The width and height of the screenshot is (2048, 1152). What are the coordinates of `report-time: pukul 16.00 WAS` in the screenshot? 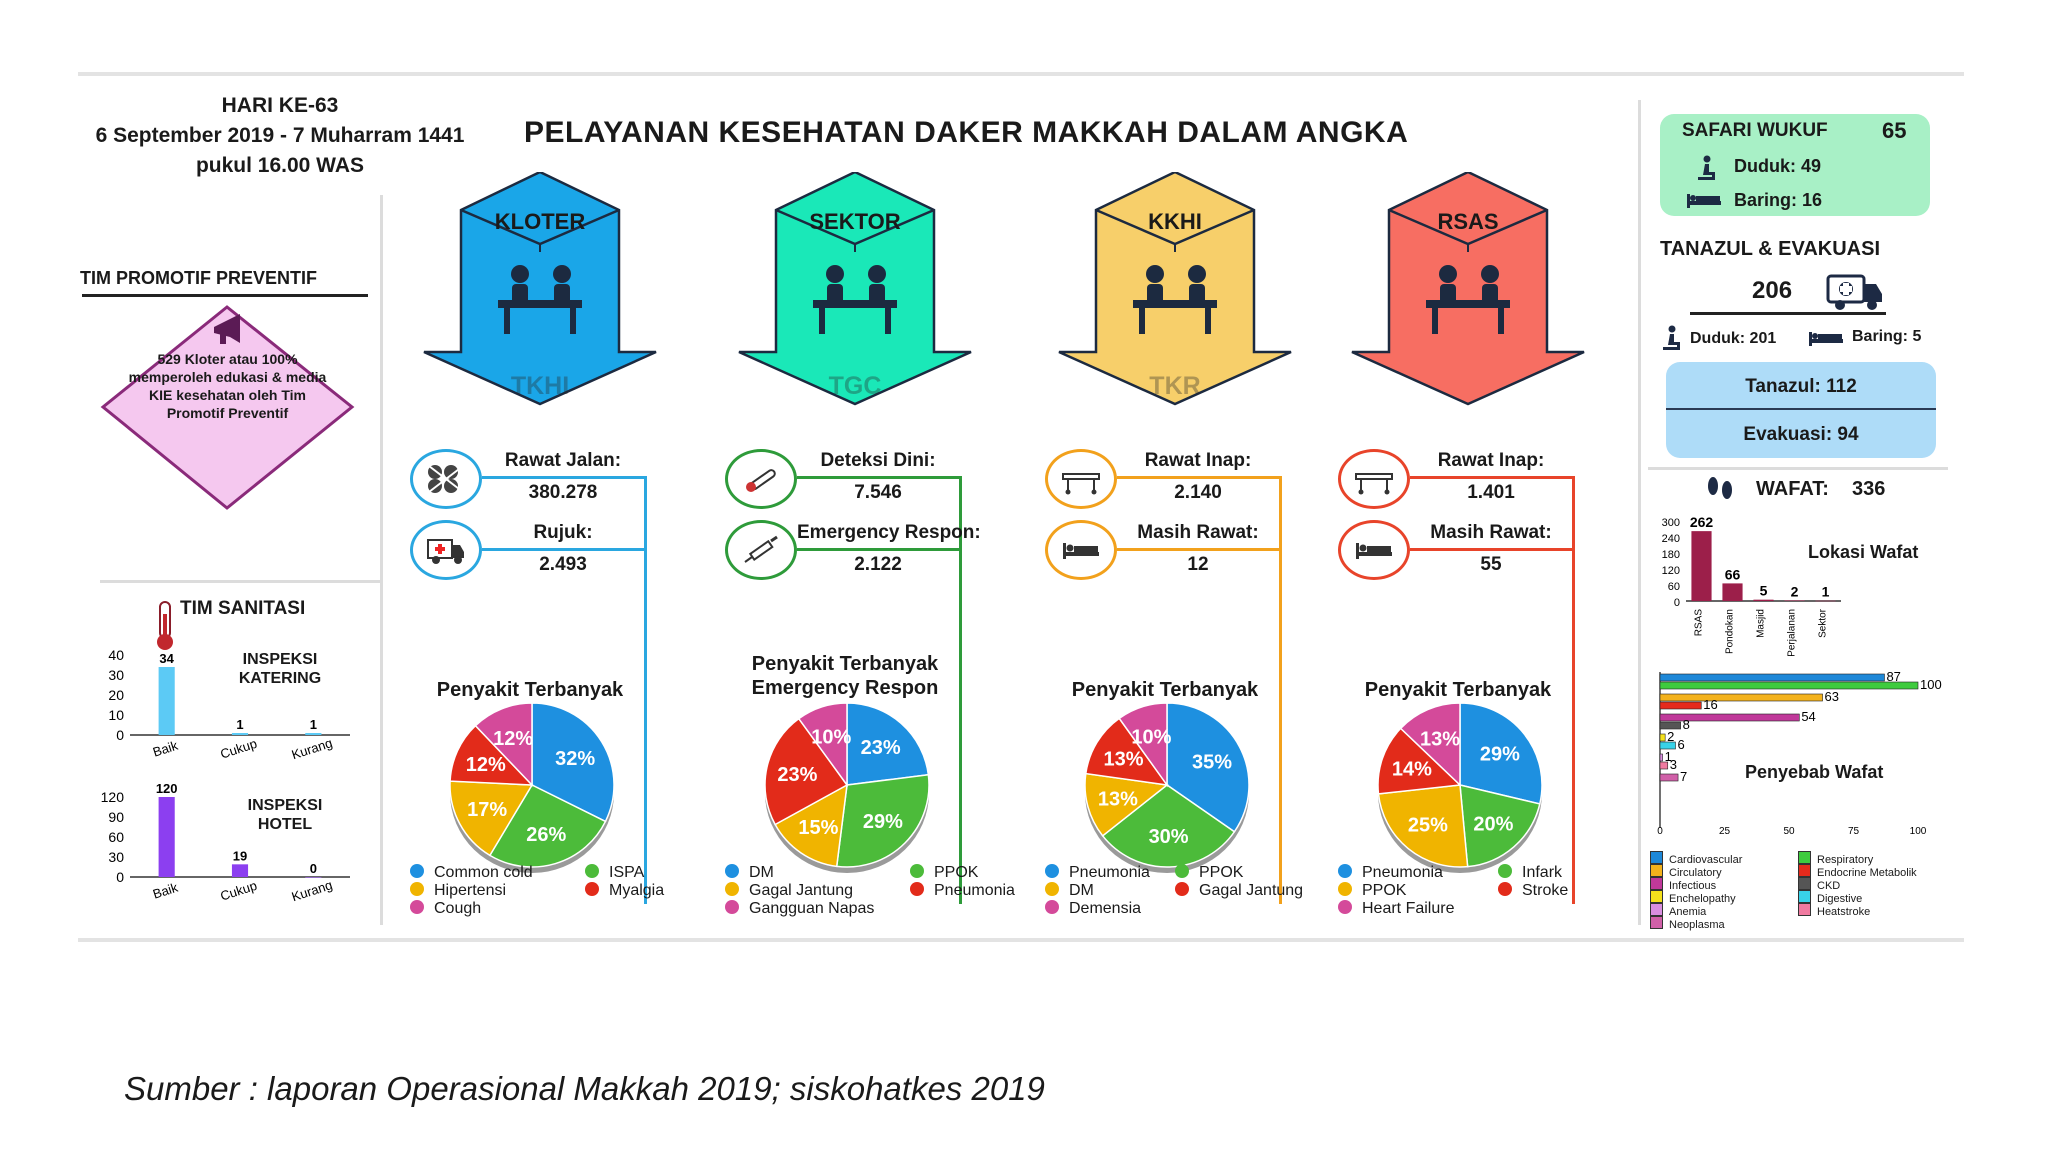 It's located at (280, 165).